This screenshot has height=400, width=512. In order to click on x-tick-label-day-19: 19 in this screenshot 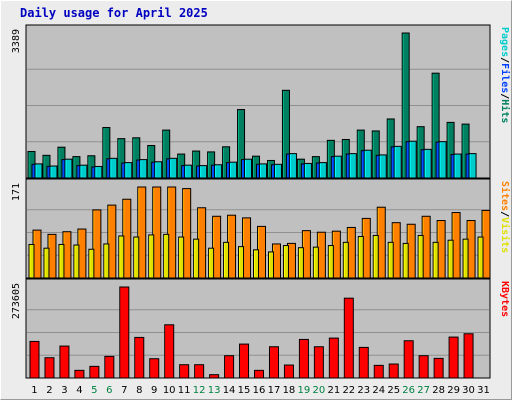, I will do `click(304, 390)`.